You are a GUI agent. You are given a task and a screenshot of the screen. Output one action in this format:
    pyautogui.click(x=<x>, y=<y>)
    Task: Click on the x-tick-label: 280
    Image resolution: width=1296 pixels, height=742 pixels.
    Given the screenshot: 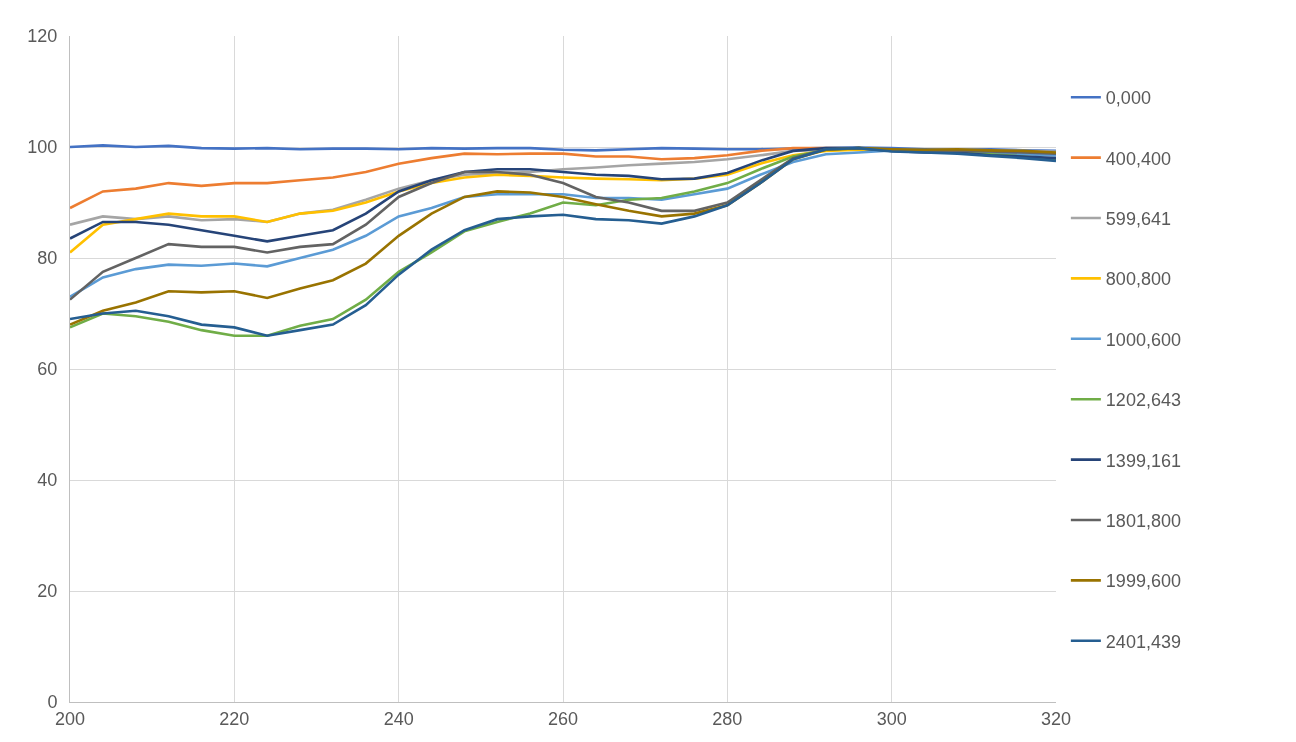 What is the action you would take?
    pyautogui.click(x=727, y=718)
    